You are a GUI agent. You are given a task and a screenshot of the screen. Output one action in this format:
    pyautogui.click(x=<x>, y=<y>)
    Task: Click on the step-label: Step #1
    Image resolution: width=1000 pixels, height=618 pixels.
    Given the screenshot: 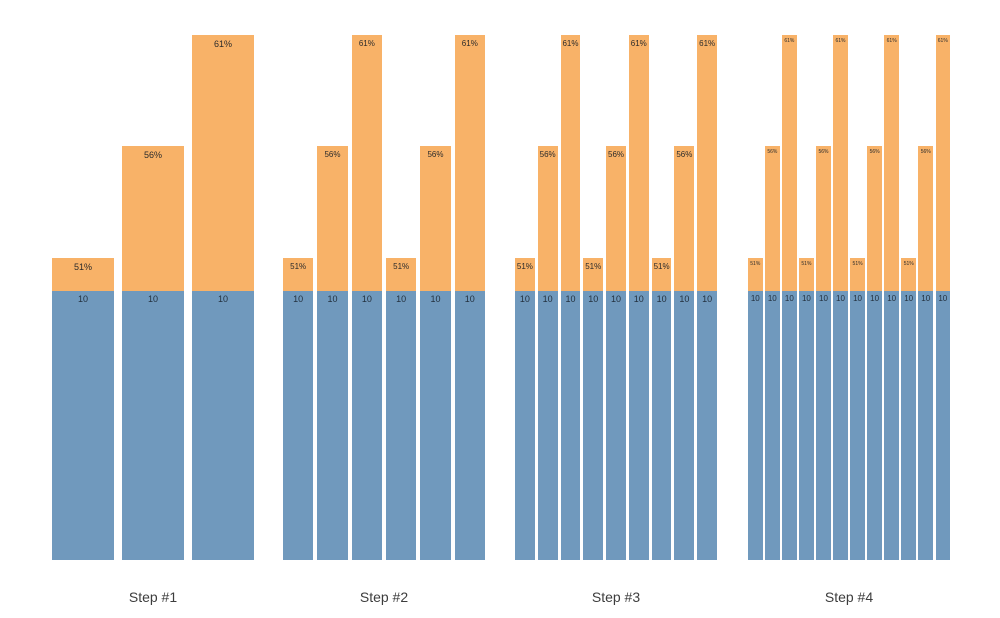 What is the action you would take?
    pyautogui.click(x=153, y=597)
    